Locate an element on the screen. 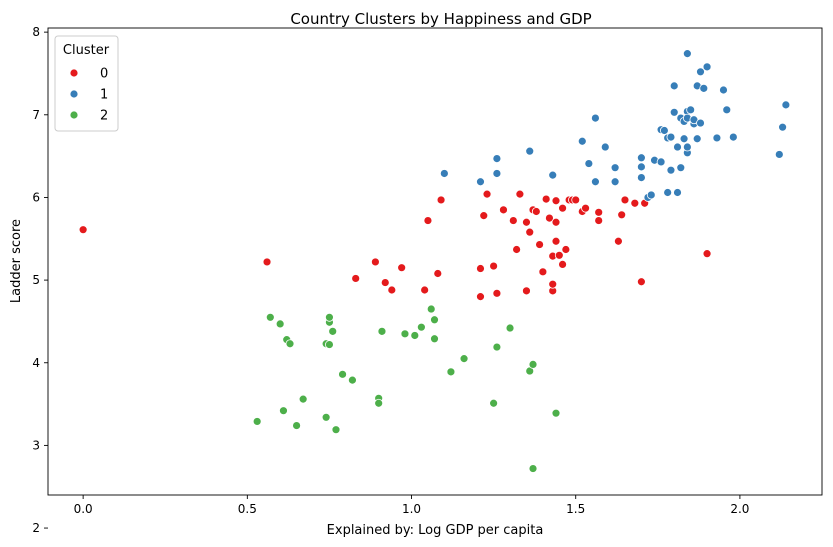  x-axis: 0.0 0.5 1.0 1.5 2.0 is located at coordinates (412, 505).